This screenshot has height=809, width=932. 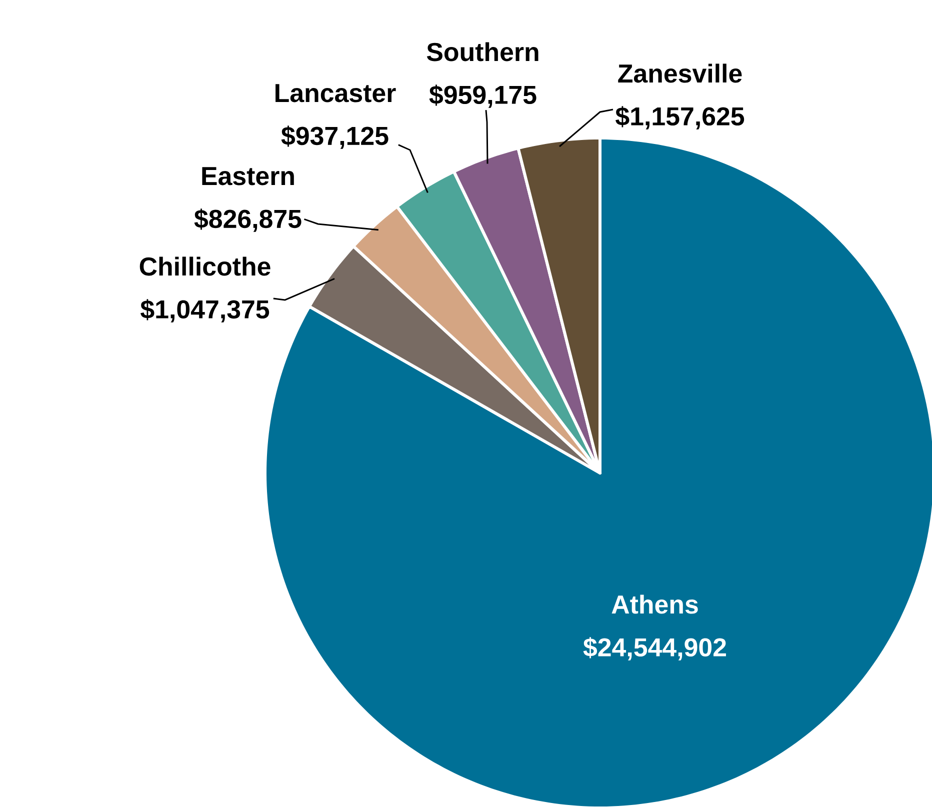 What do you see at coordinates (205, 266) in the screenshot?
I see `slice-label: Chillicothe` at bounding box center [205, 266].